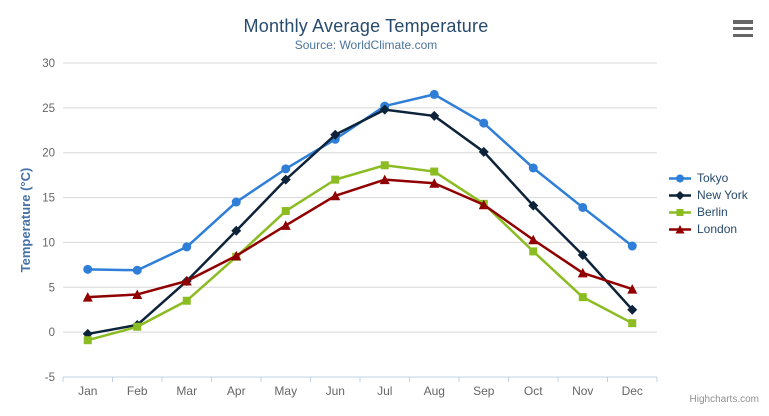  I want to click on chart-title: Monthly Average Temperature, so click(366, 26).